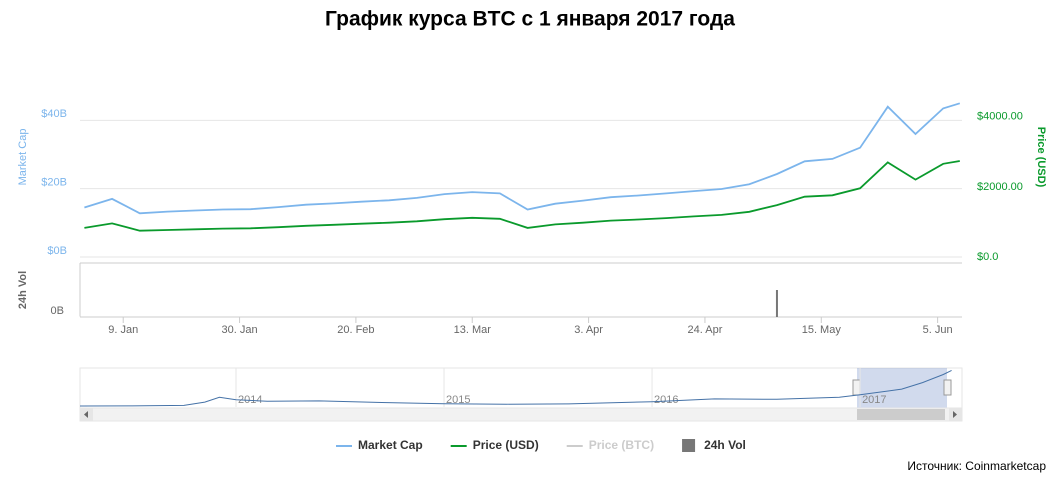 The image size is (1060, 485). What do you see at coordinates (987, 257) in the screenshot?
I see `y2-tick-label: $0.0` at bounding box center [987, 257].